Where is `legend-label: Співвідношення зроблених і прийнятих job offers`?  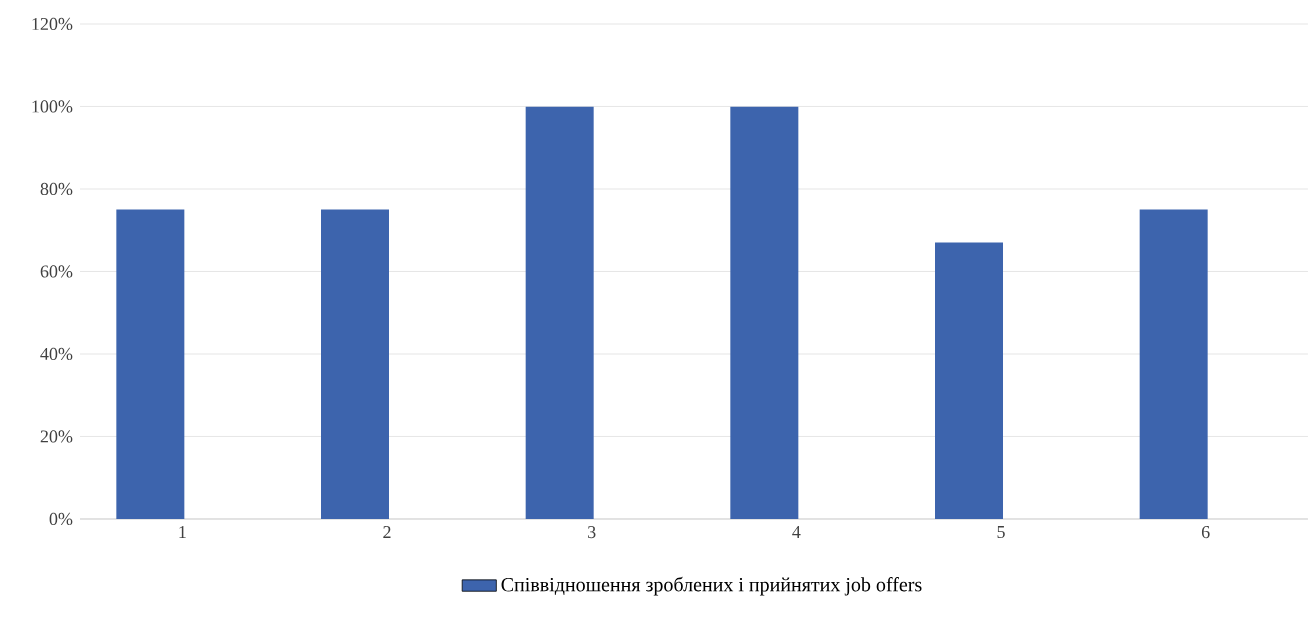
legend-label: Співвідношення зроблених і прийнятих job offers is located at coordinates (711, 586).